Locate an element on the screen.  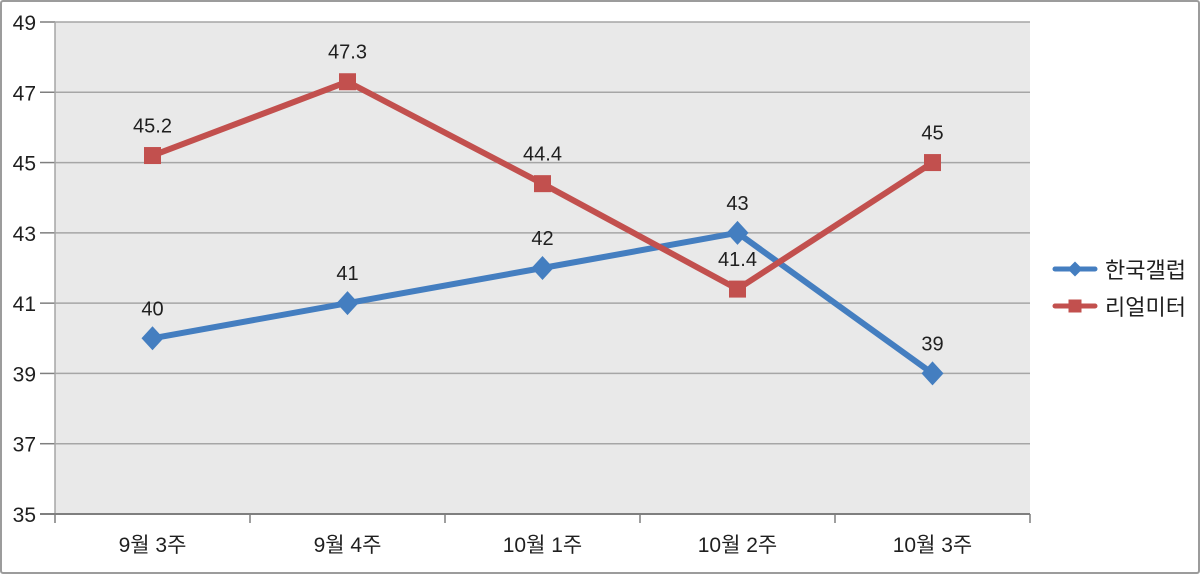
data-label: 41.4 is located at coordinates (737, 260).